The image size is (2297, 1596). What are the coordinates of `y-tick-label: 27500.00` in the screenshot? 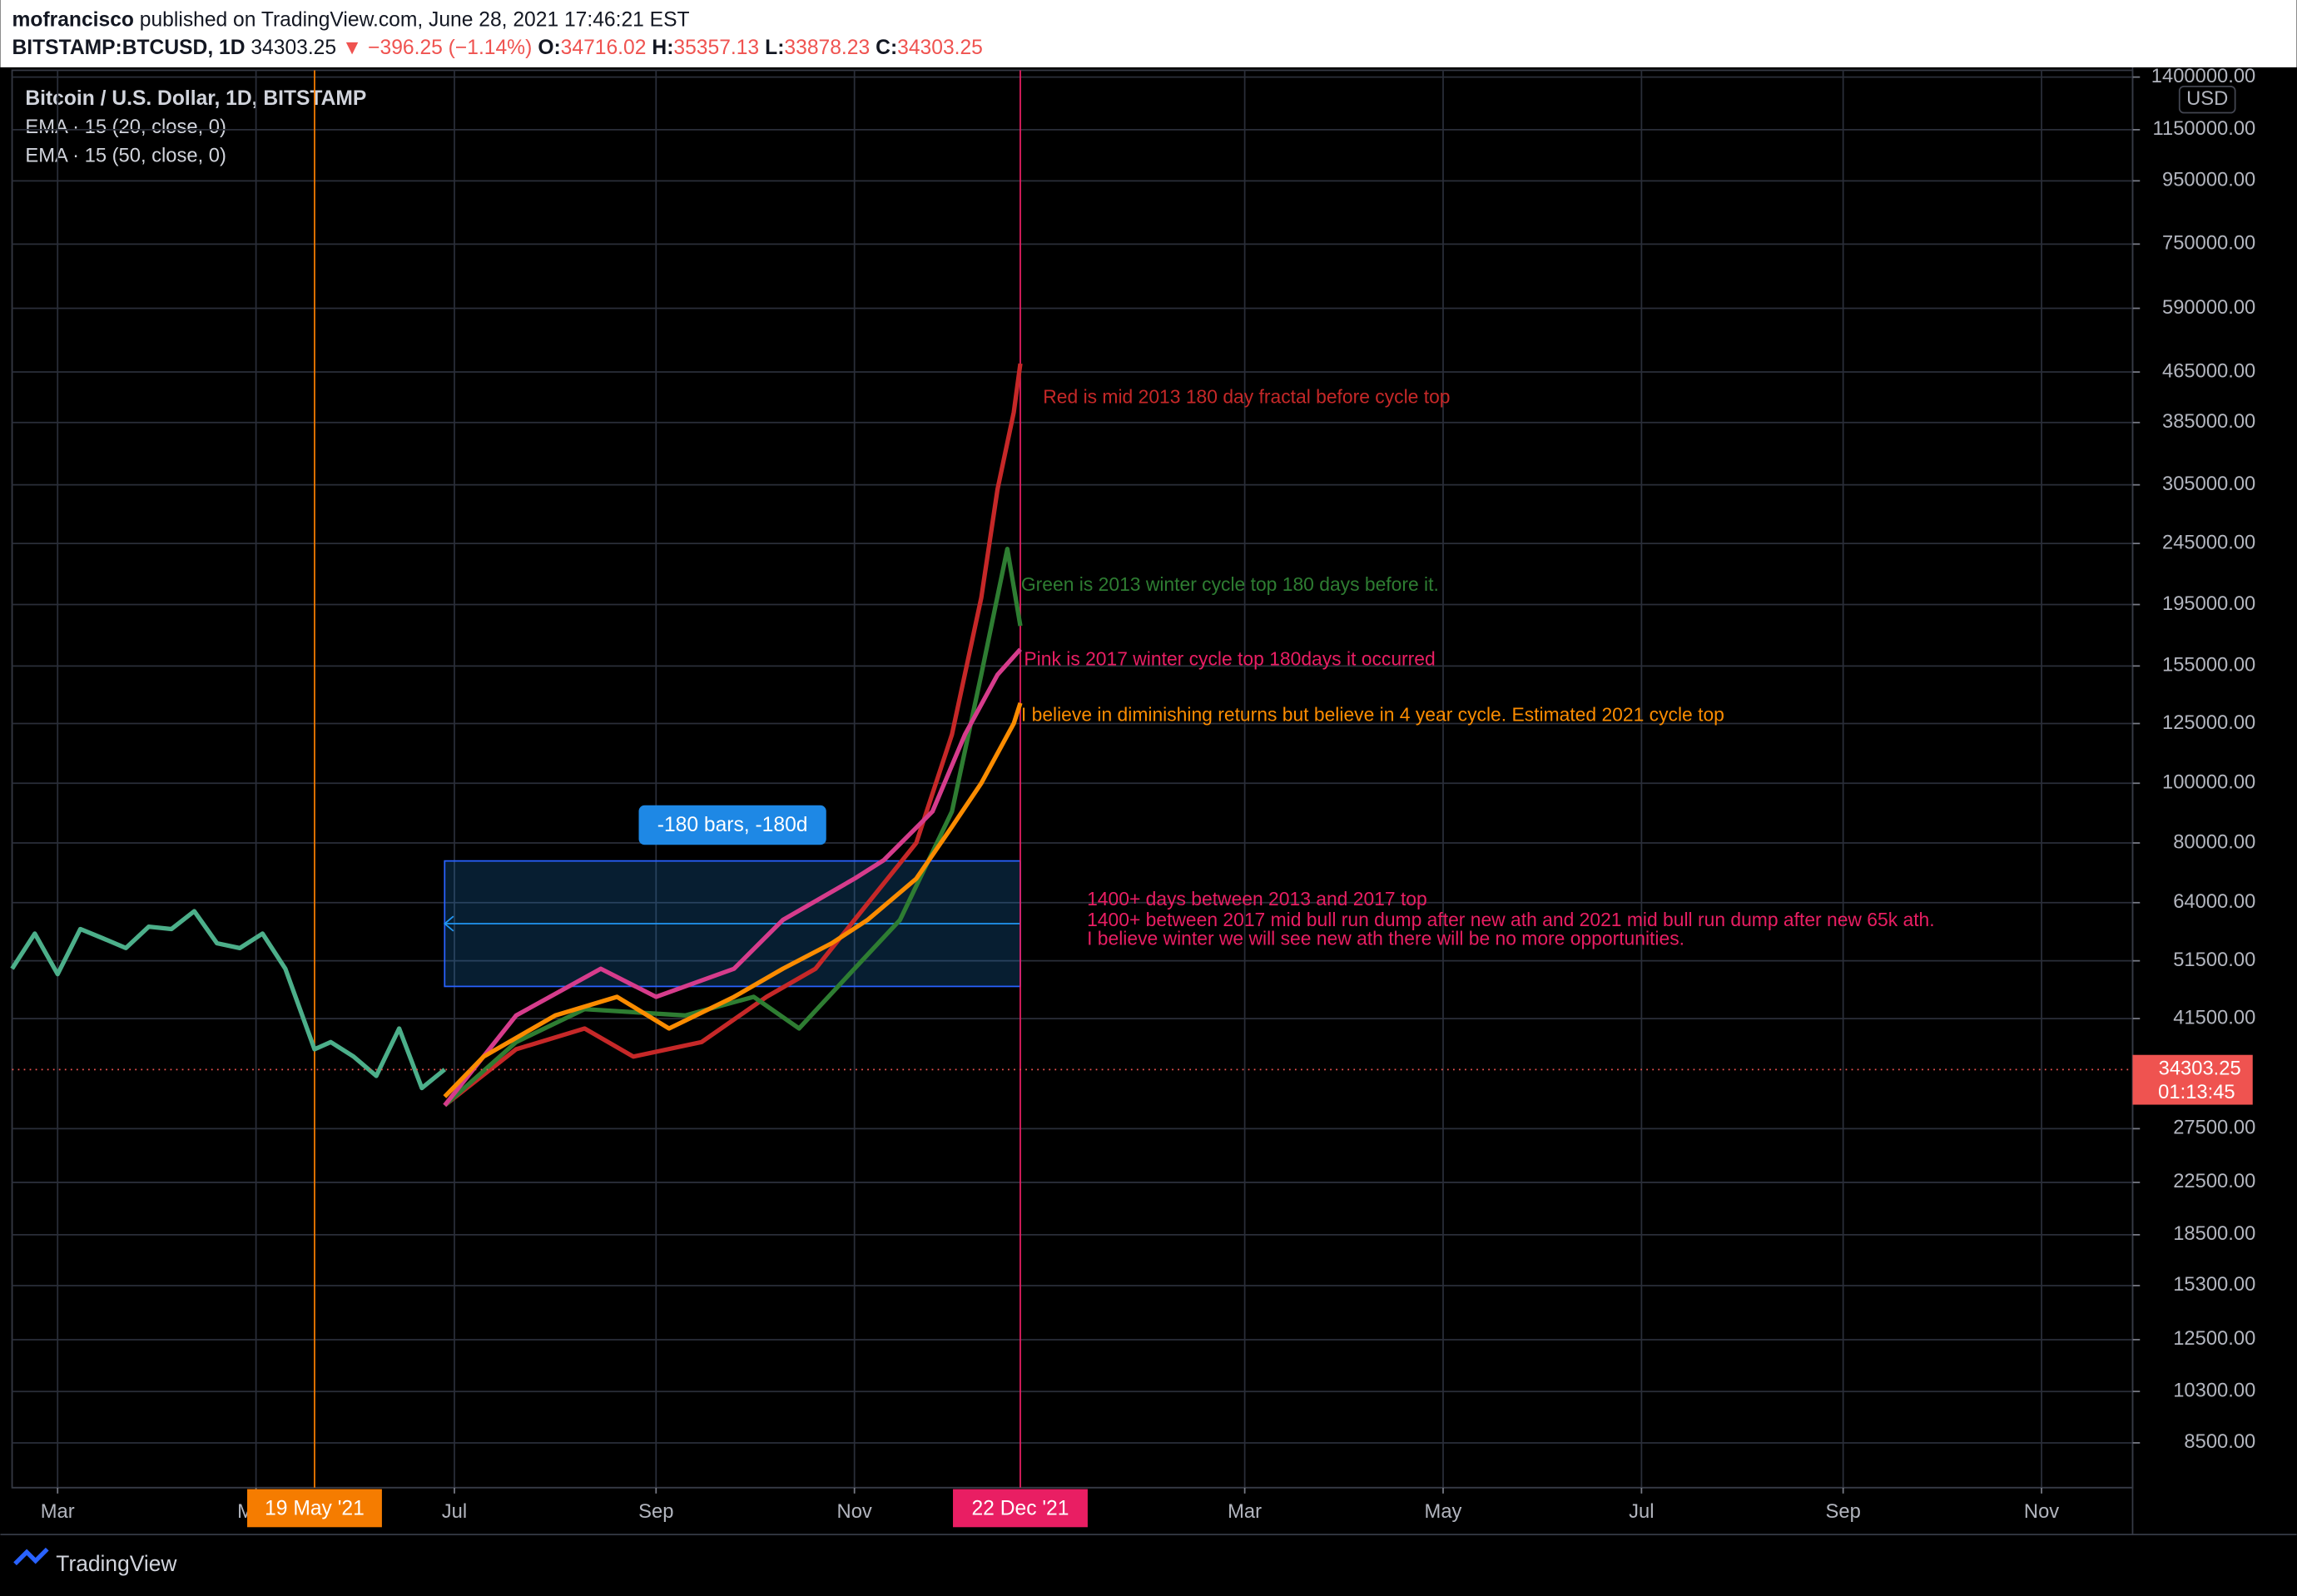 It's located at (2214, 1128).